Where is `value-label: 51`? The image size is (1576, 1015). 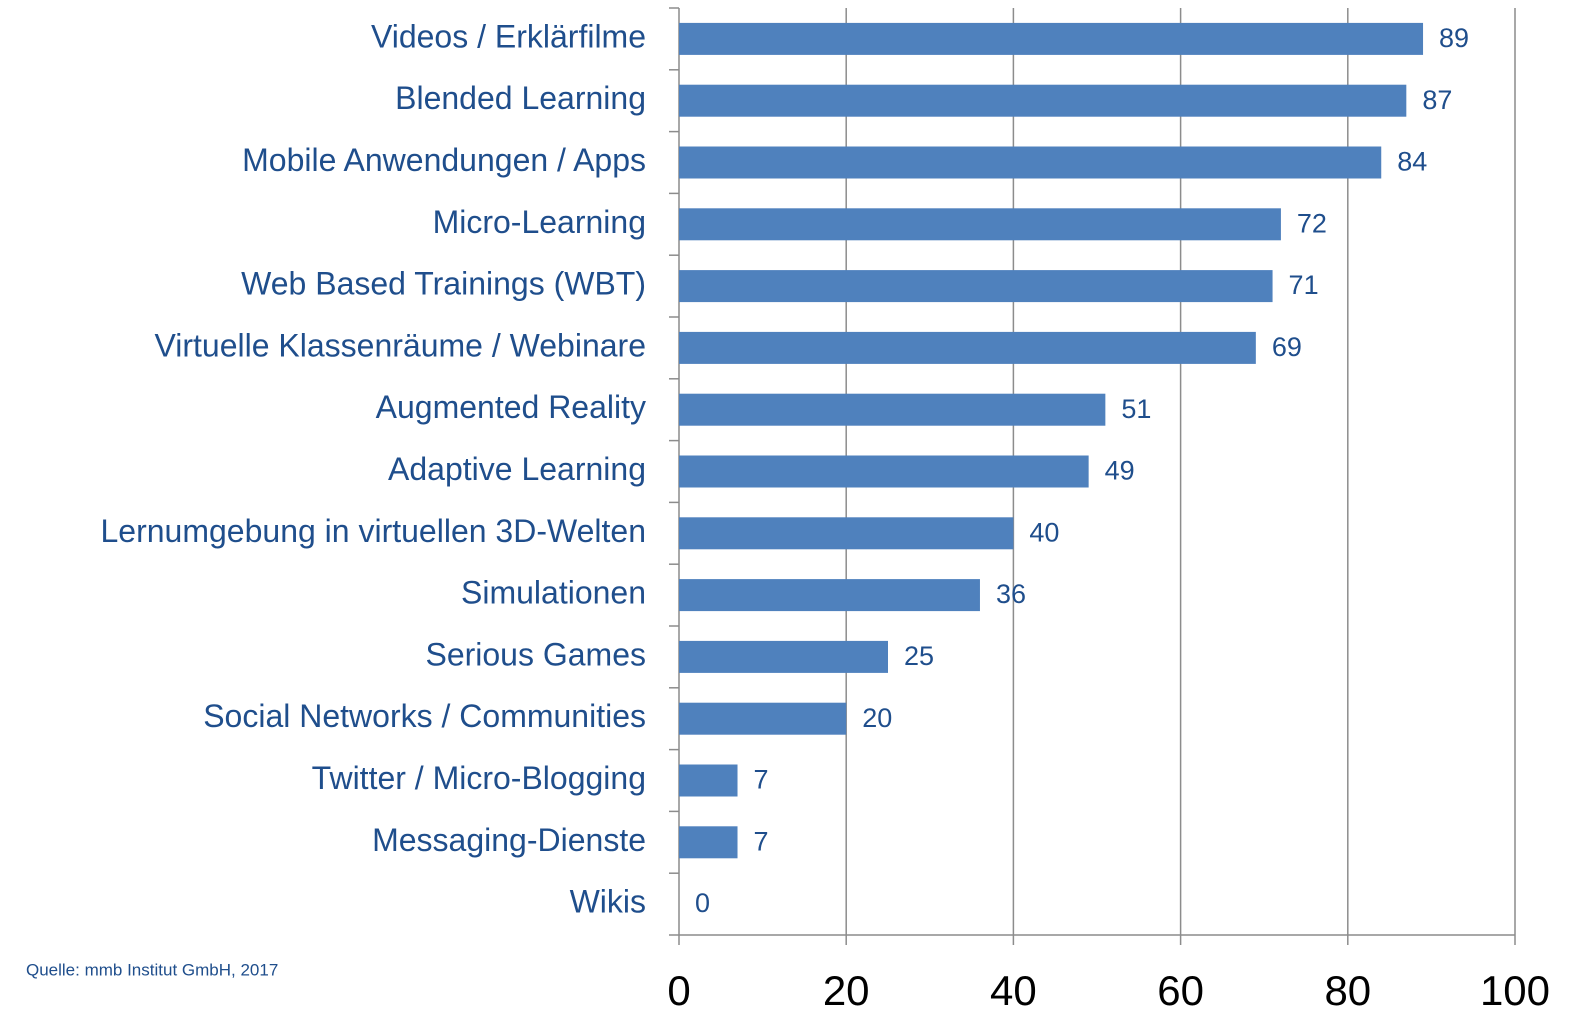
value-label: 51 is located at coordinates (1136, 409).